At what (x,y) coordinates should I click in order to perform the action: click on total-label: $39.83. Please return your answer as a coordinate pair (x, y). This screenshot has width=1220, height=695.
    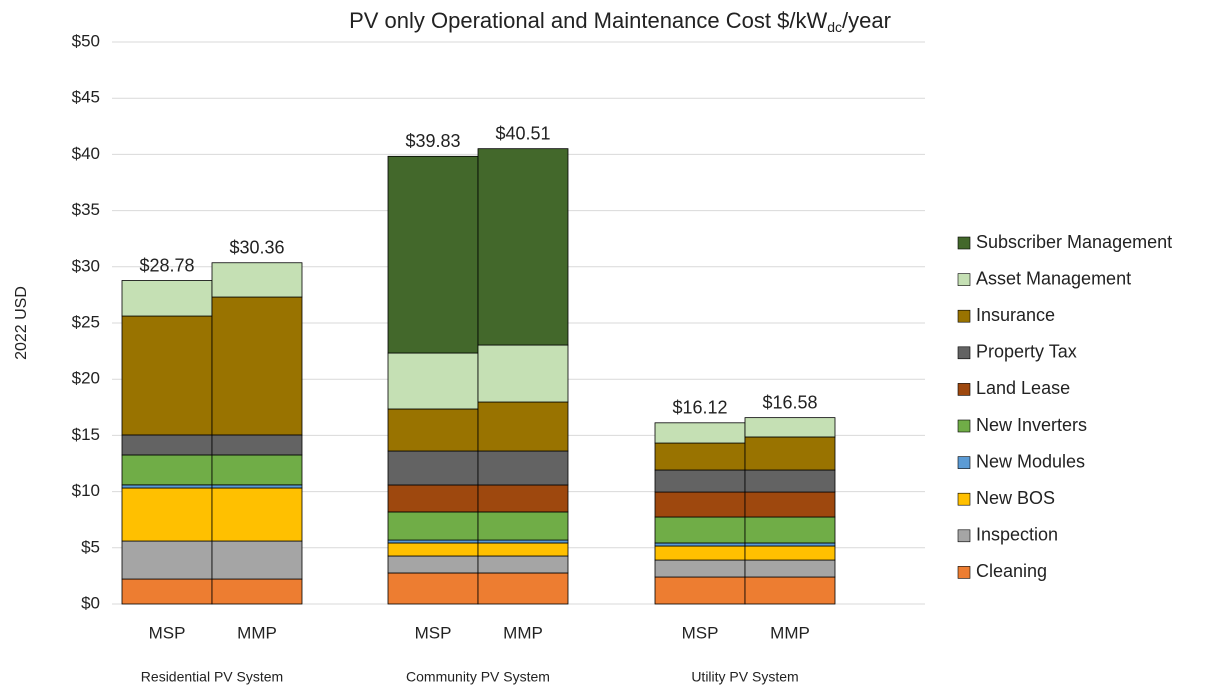
    Looking at the image, I should click on (432, 141).